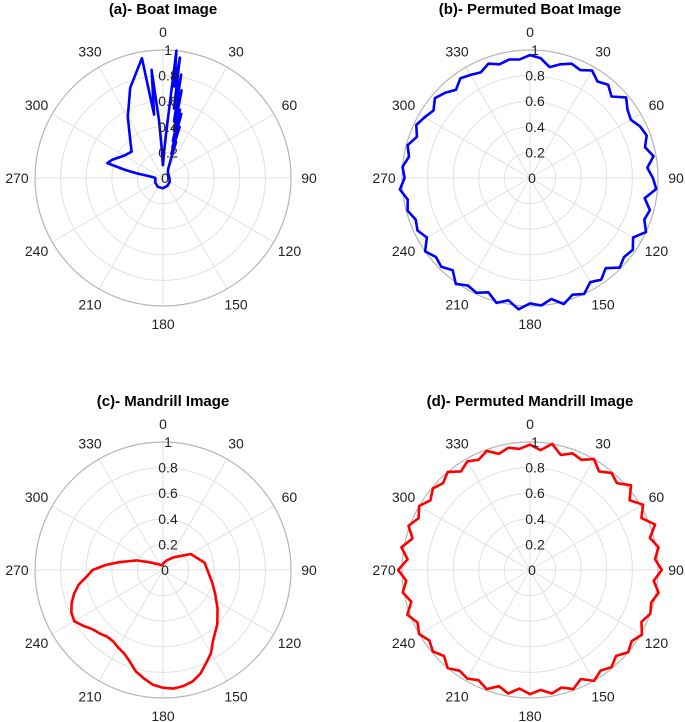 This screenshot has height=722, width=685. I want to click on radial-tick-label: 0.6, so click(535, 493).